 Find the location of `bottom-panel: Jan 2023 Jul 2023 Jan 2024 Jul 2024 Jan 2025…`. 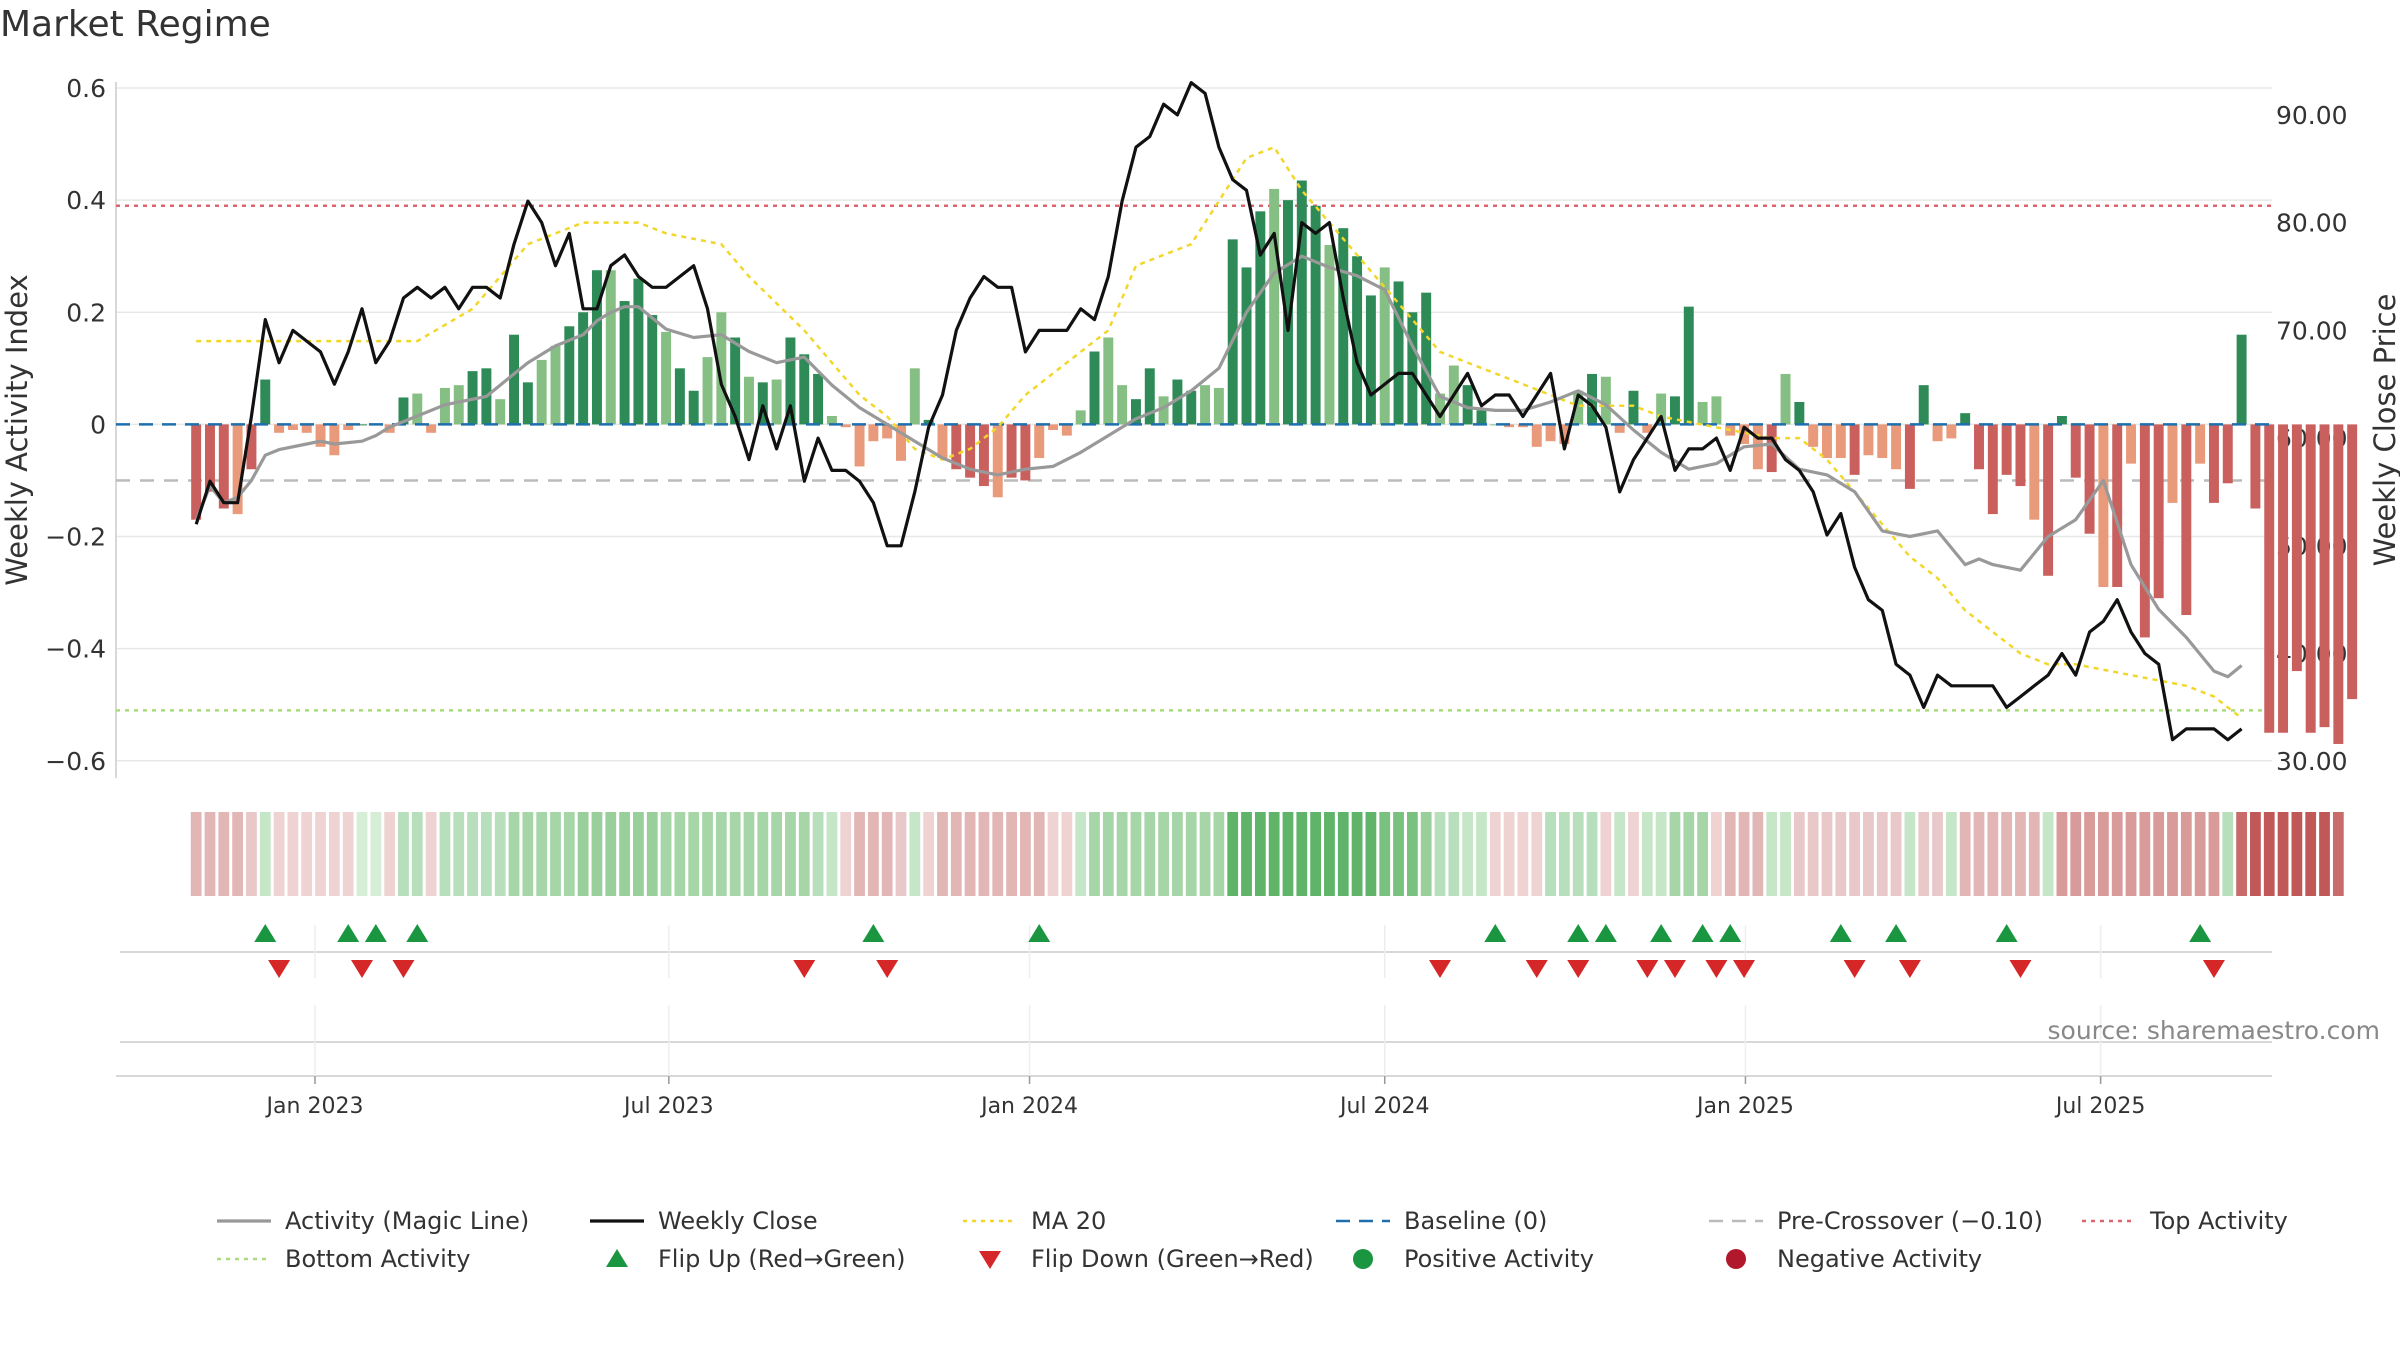

bottom-panel: Jan 2023 Jul 2023 Jan 2024 Jul 2024 Jan 2025… is located at coordinates (1248, 1062).